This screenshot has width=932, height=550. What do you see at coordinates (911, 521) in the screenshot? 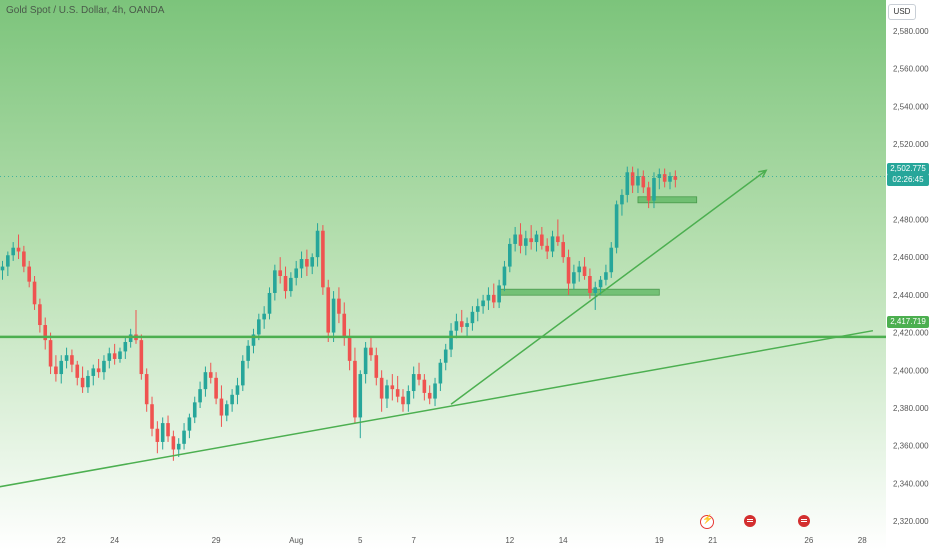
I see `y-tick-label: 2,320.000` at bounding box center [911, 521].